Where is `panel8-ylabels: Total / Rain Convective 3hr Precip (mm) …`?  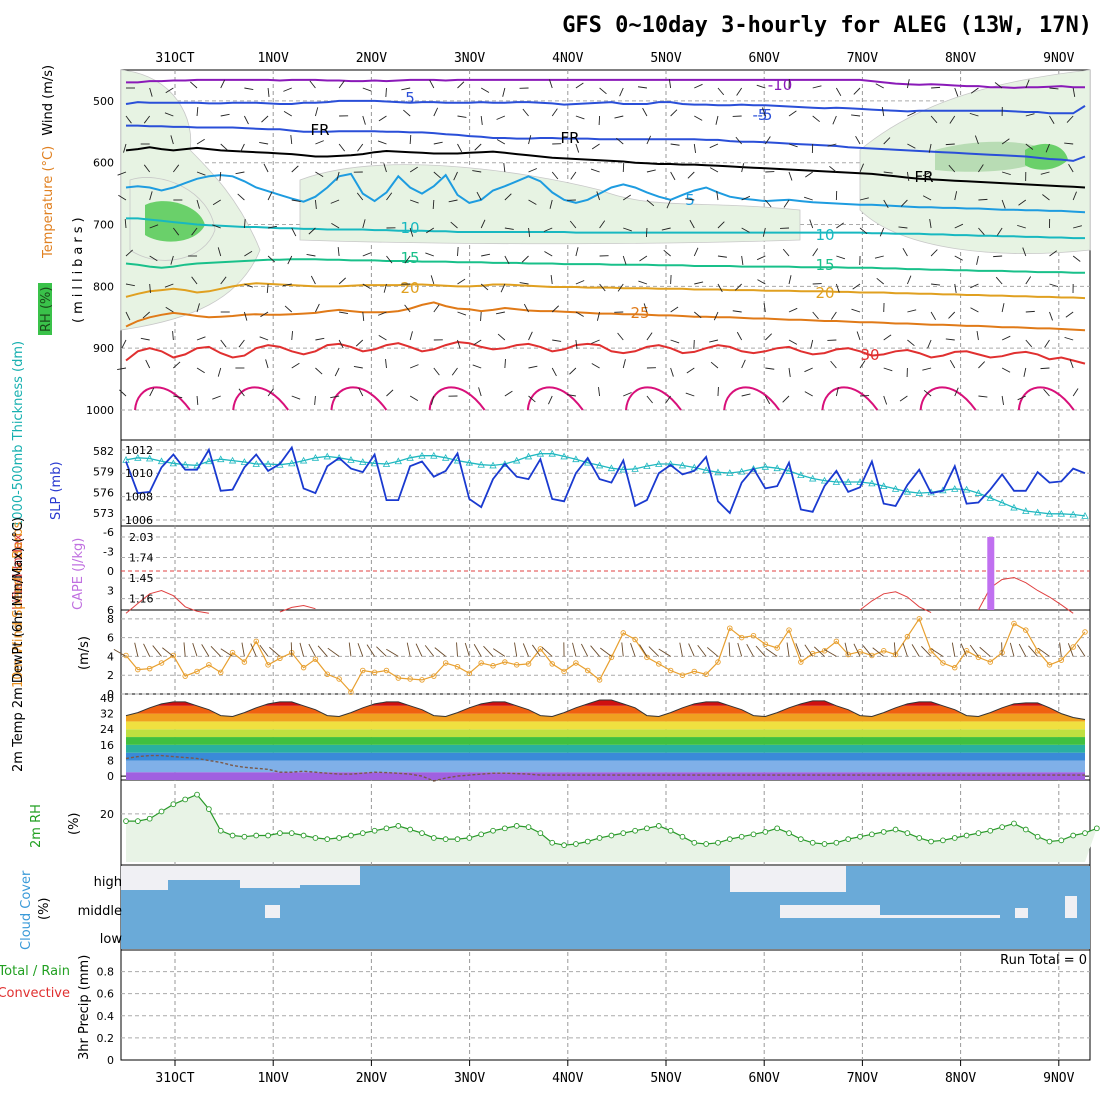
panel8-ylabels: Total / Rain Convective 3hr Precip (mm) … is located at coordinates (543, 1006).